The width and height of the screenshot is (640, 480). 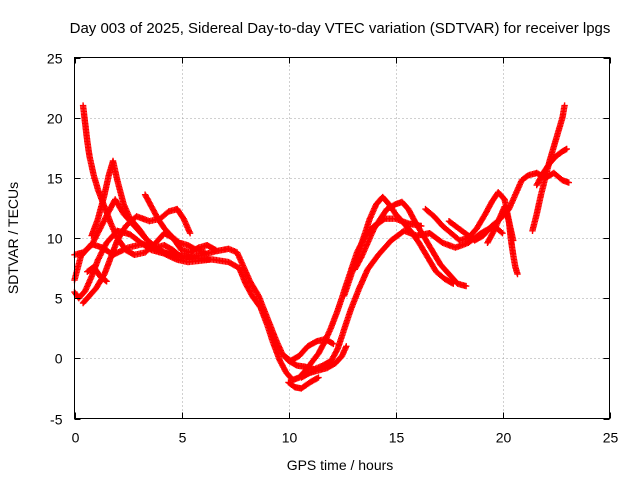 I want to click on y-tick-label: 15, so click(x=55, y=179).